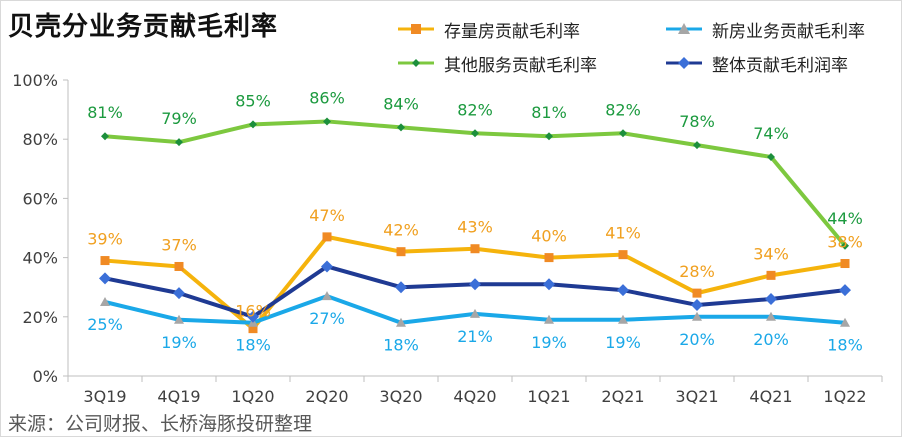  What do you see at coordinates (327, 97) in the screenshot?
I see `data-label-other: 86%` at bounding box center [327, 97].